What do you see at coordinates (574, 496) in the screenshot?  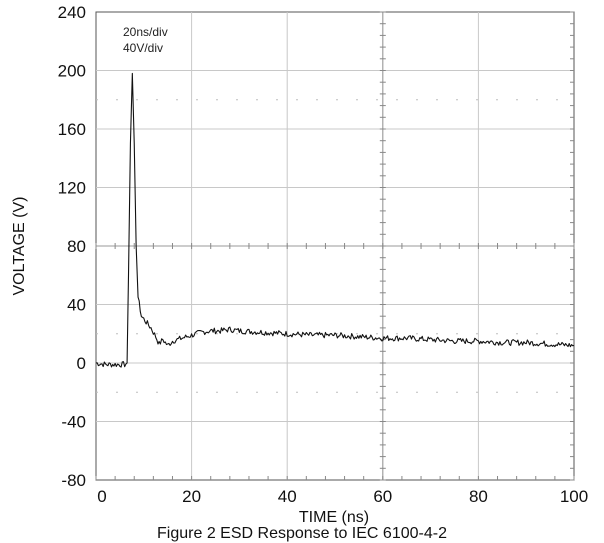 I see `x-tick-label-5: 100` at bounding box center [574, 496].